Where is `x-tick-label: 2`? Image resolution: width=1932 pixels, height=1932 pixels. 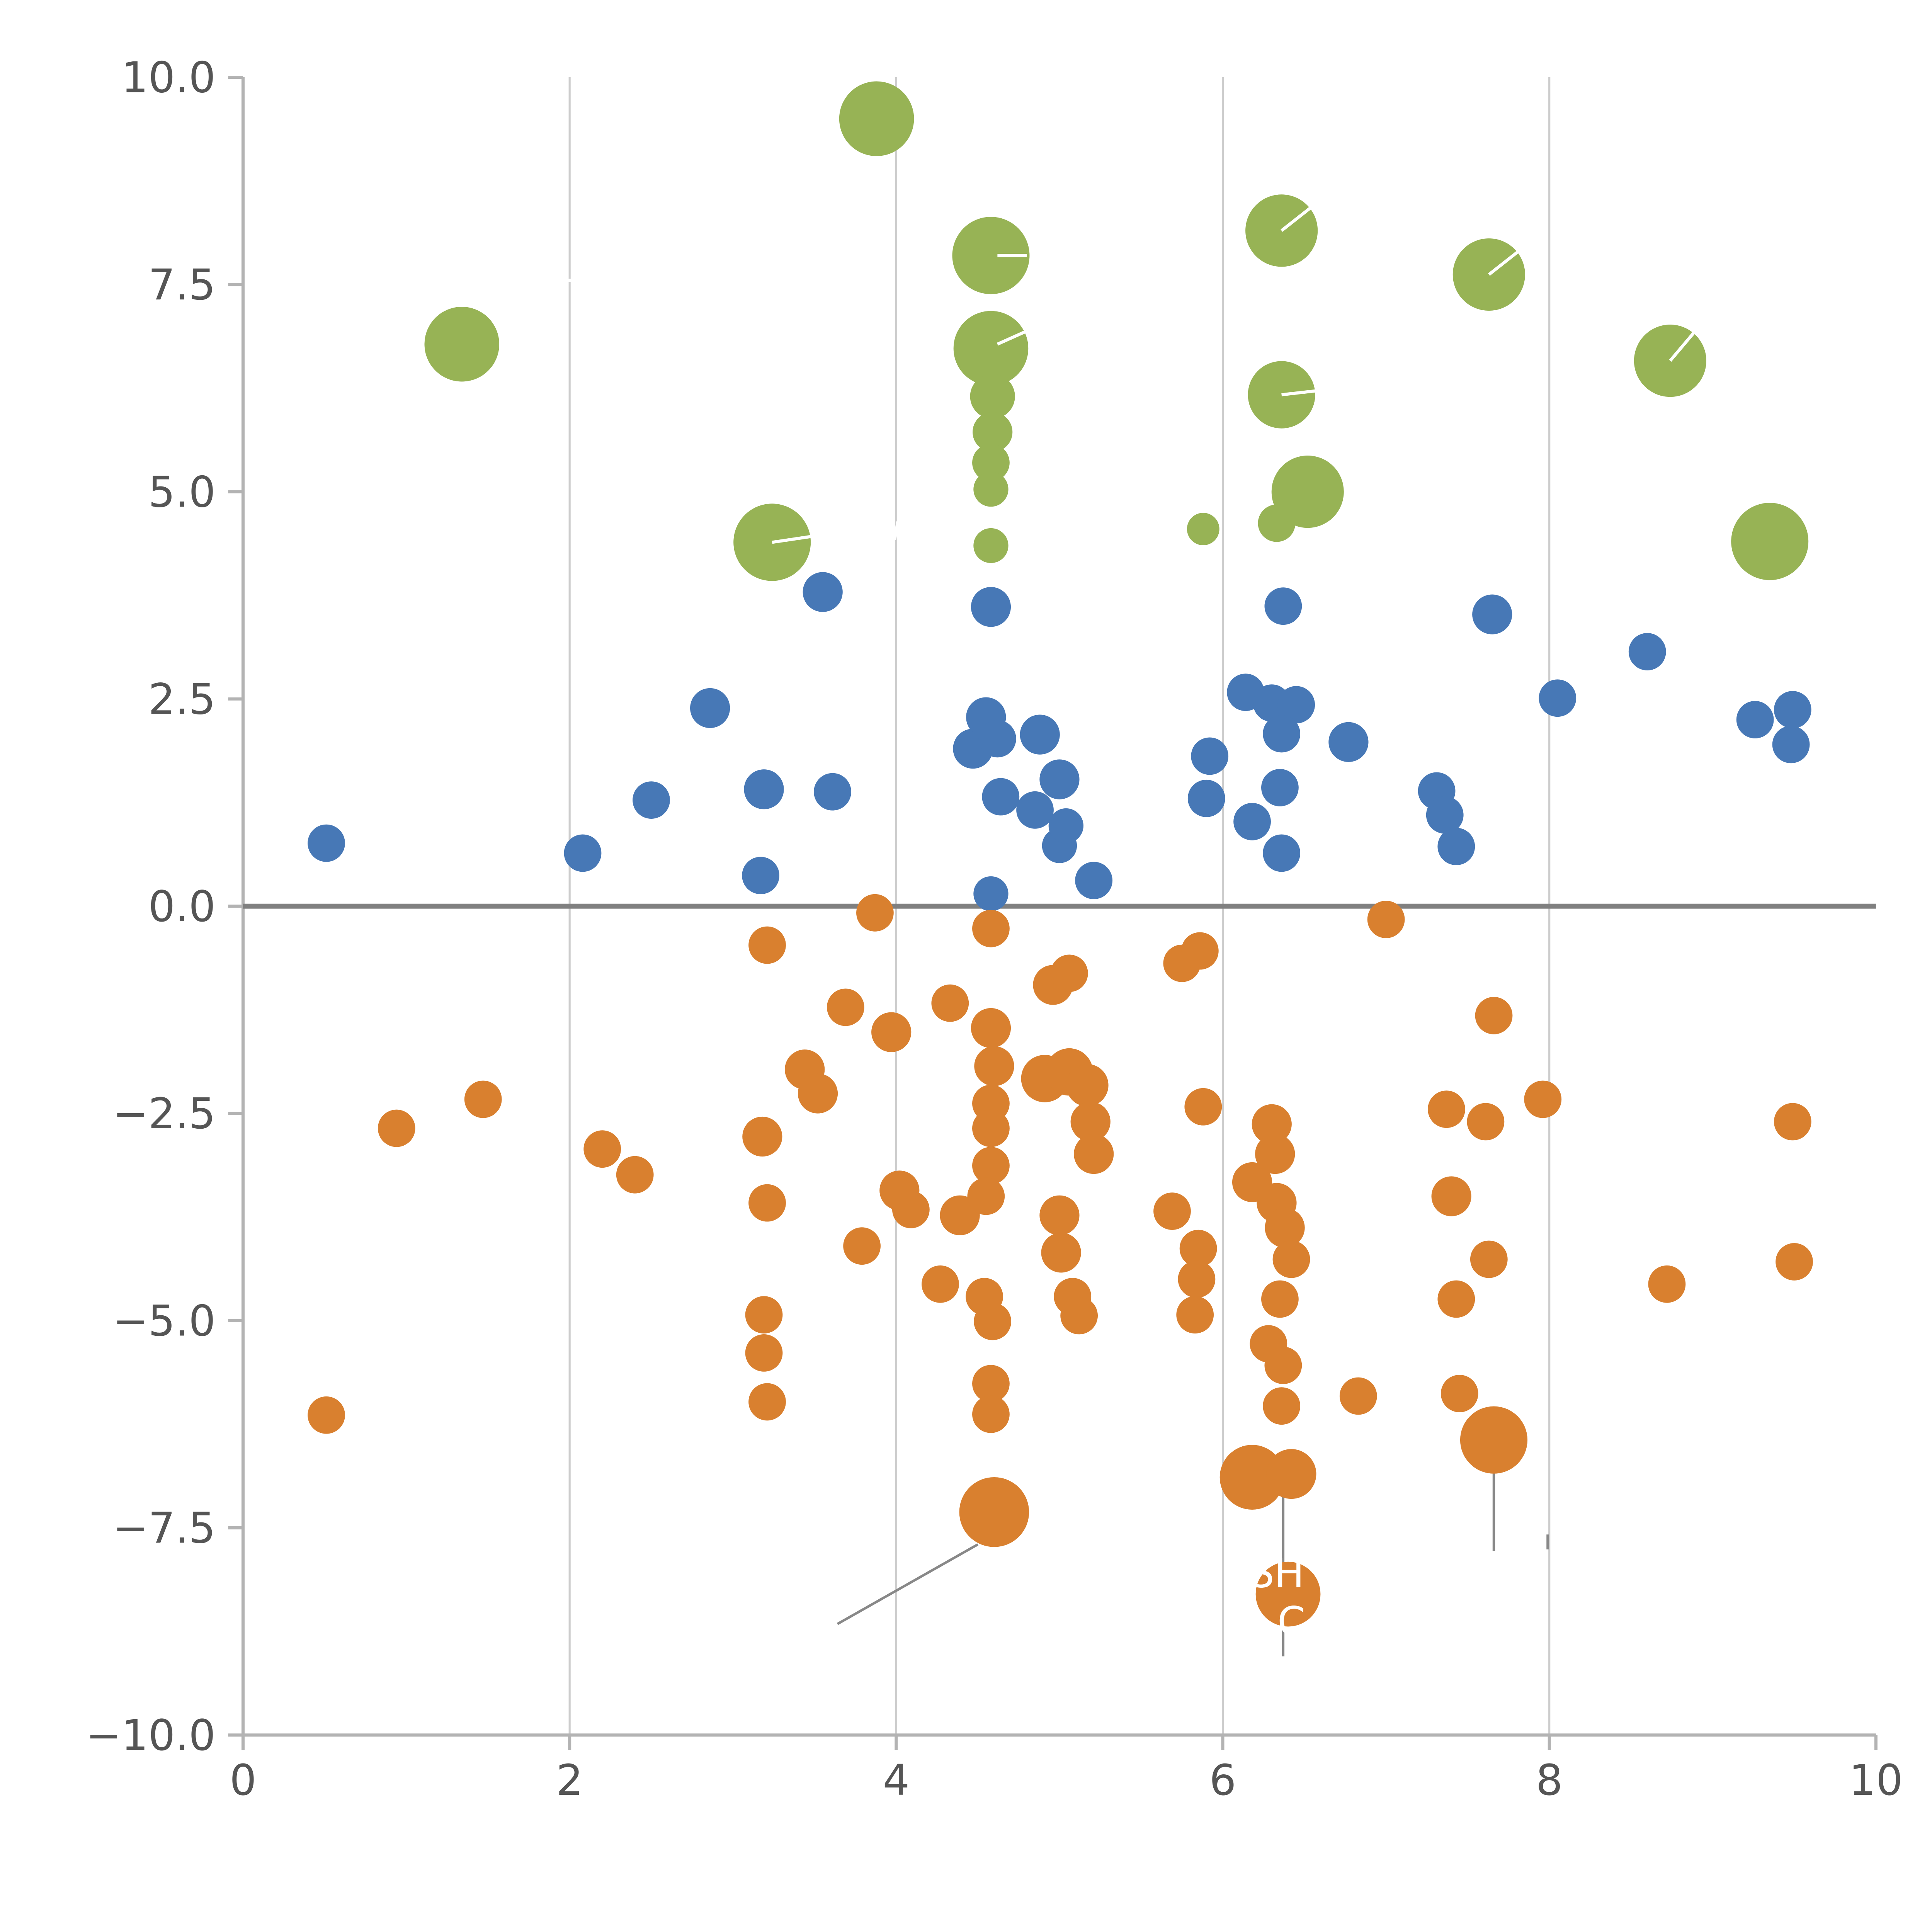 x-tick-label: 2 is located at coordinates (570, 1780).